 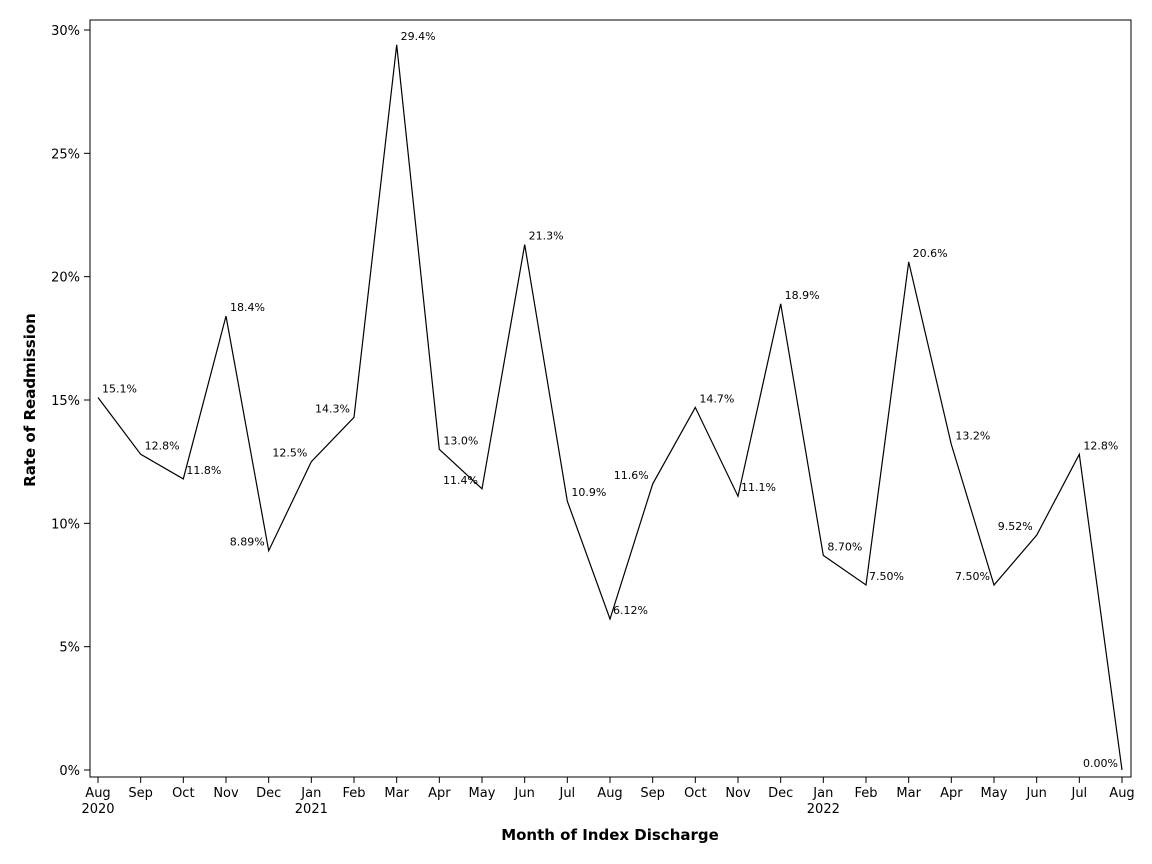 I want to click on x-year-label: 2022, so click(x=823, y=809).